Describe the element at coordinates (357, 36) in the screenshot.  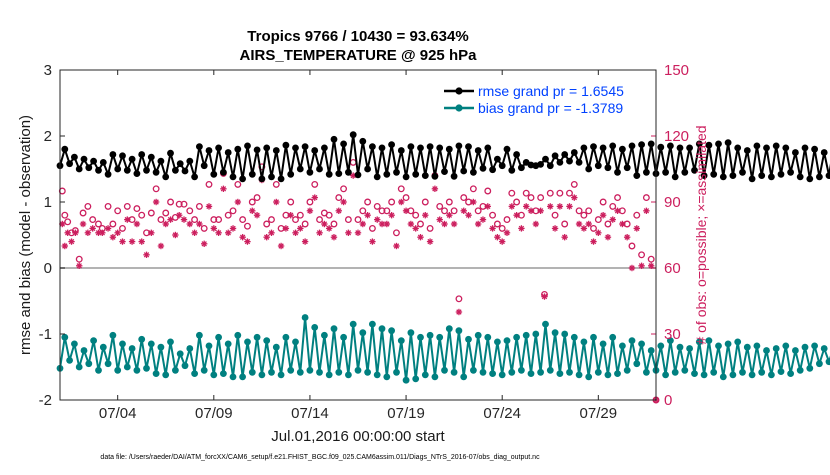
I see `chart-title: Tropics 9766 / 10430 = 93.634%` at that location.